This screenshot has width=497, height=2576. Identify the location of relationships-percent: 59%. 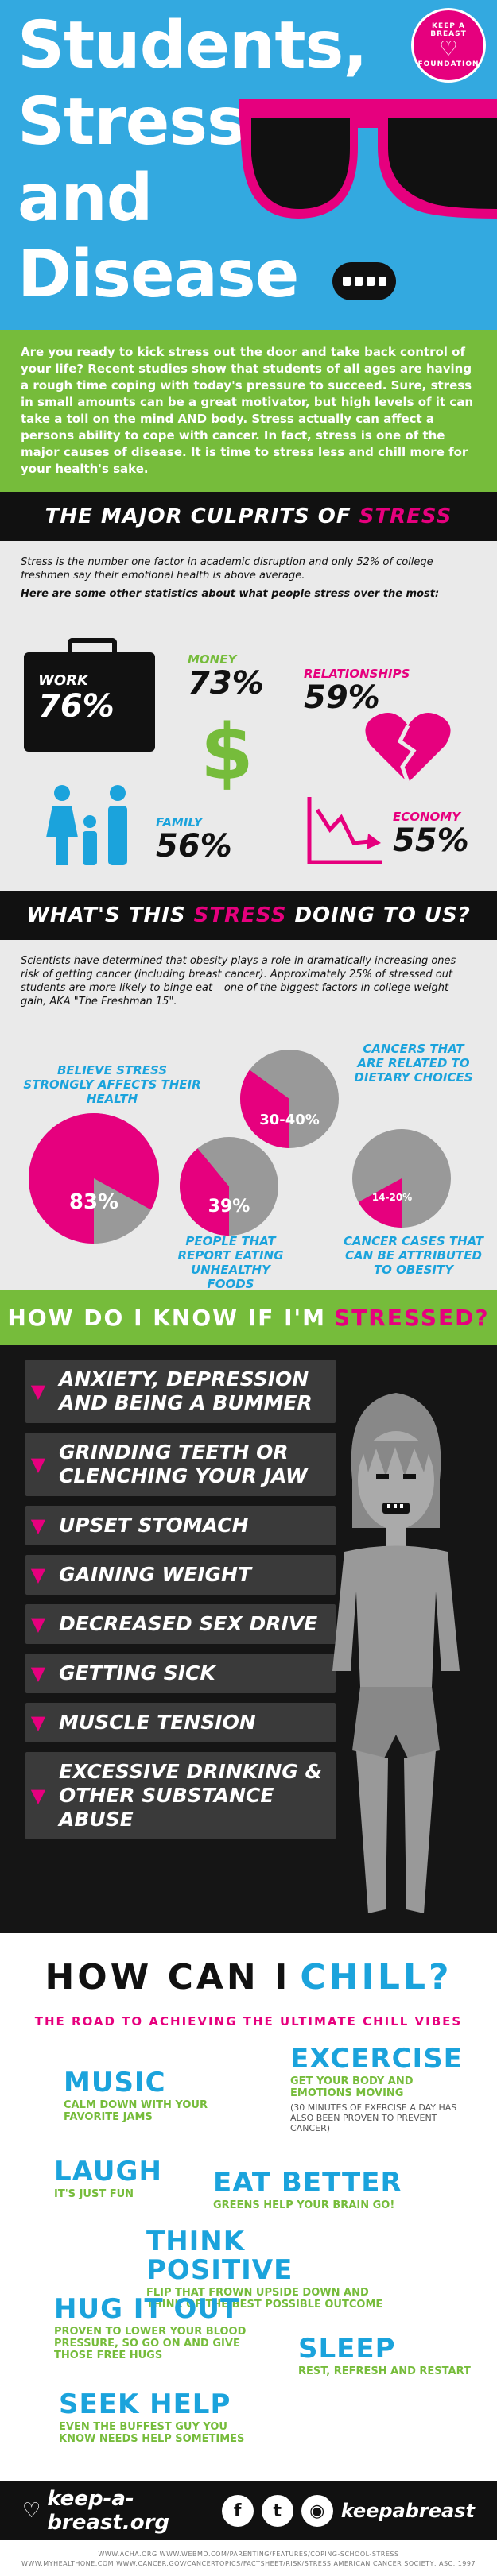
(342, 697).